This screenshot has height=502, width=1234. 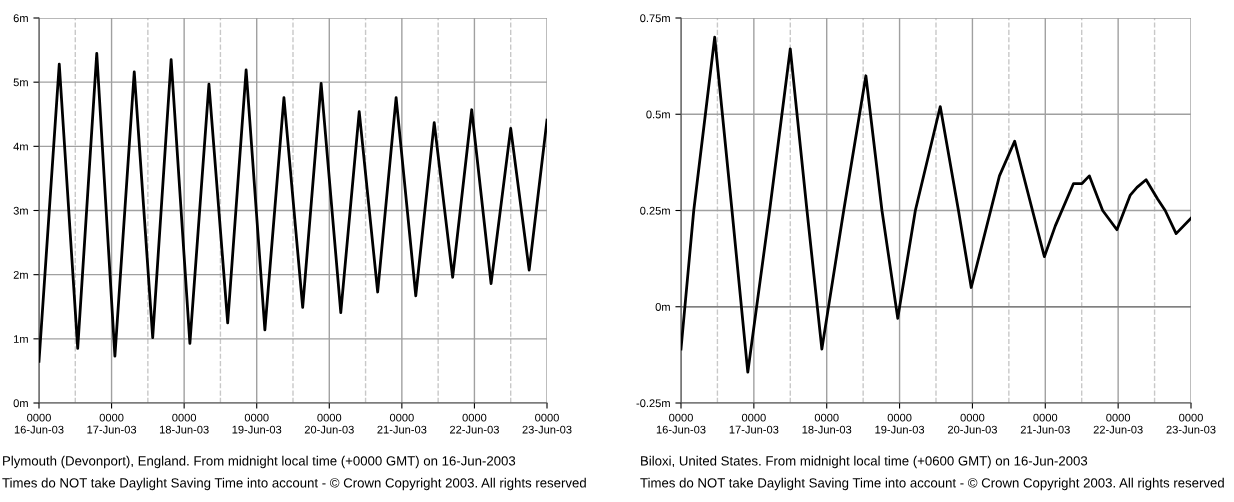 What do you see at coordinates (21, 339) in the screenshot?
I see `y-tick-label: 1m` at bounding box center [21, 339].